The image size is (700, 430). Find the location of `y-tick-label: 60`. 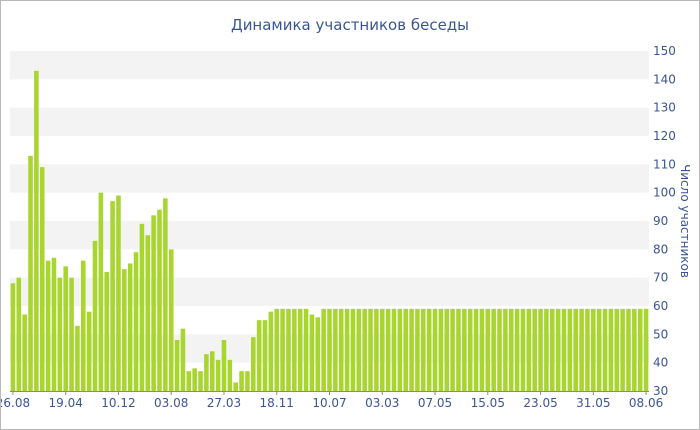

y-tick-label: 60 is located at coordinates (660, 306).